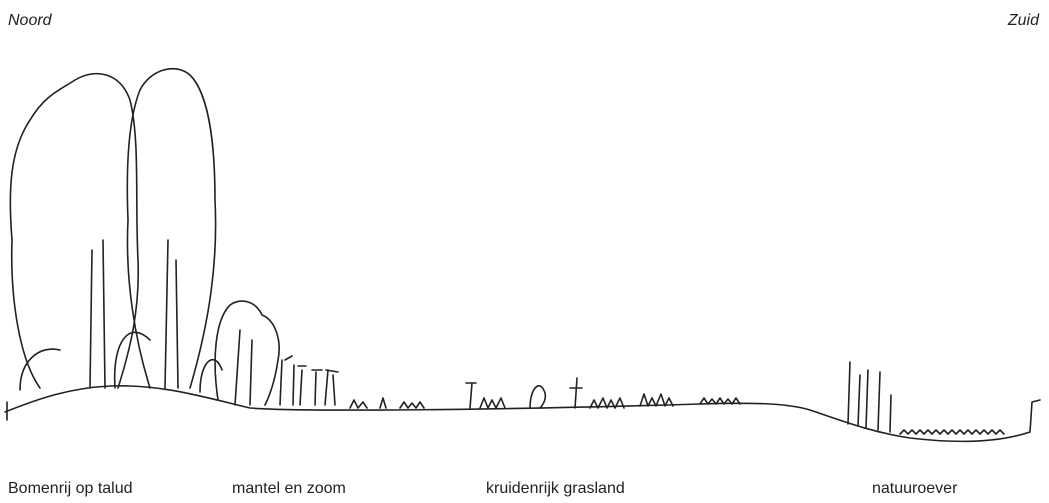 This screenshot has height=503, width=1049. I want to click on ground-line, so click(522, 413).